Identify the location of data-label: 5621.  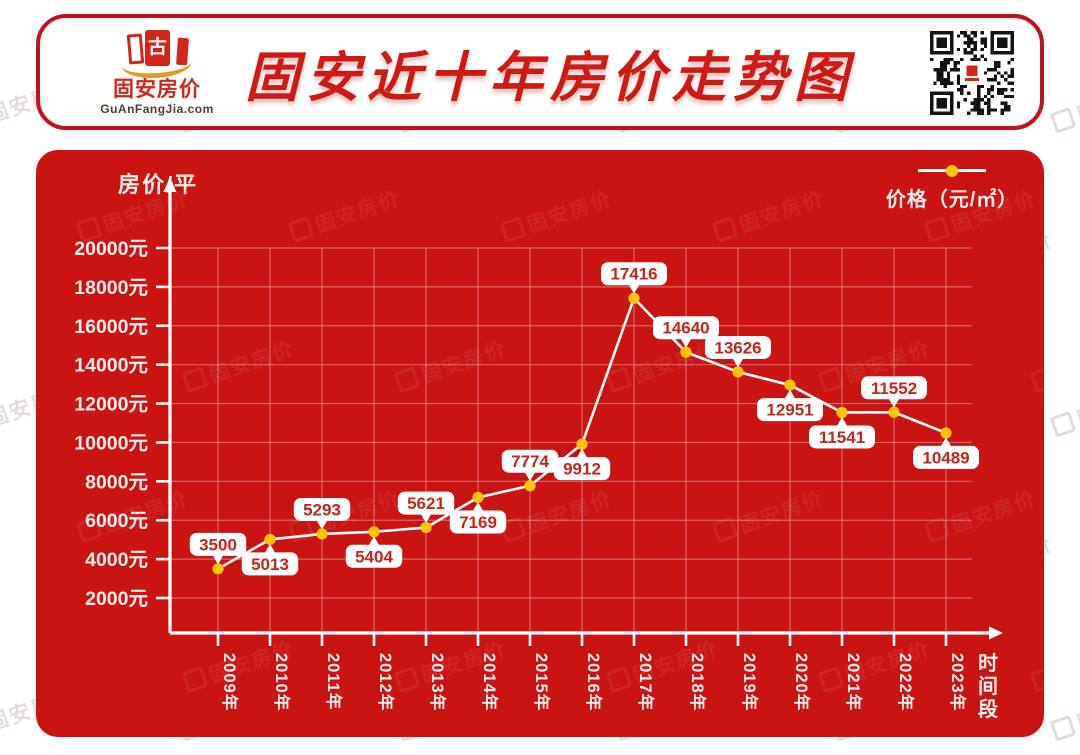
(426, 503).